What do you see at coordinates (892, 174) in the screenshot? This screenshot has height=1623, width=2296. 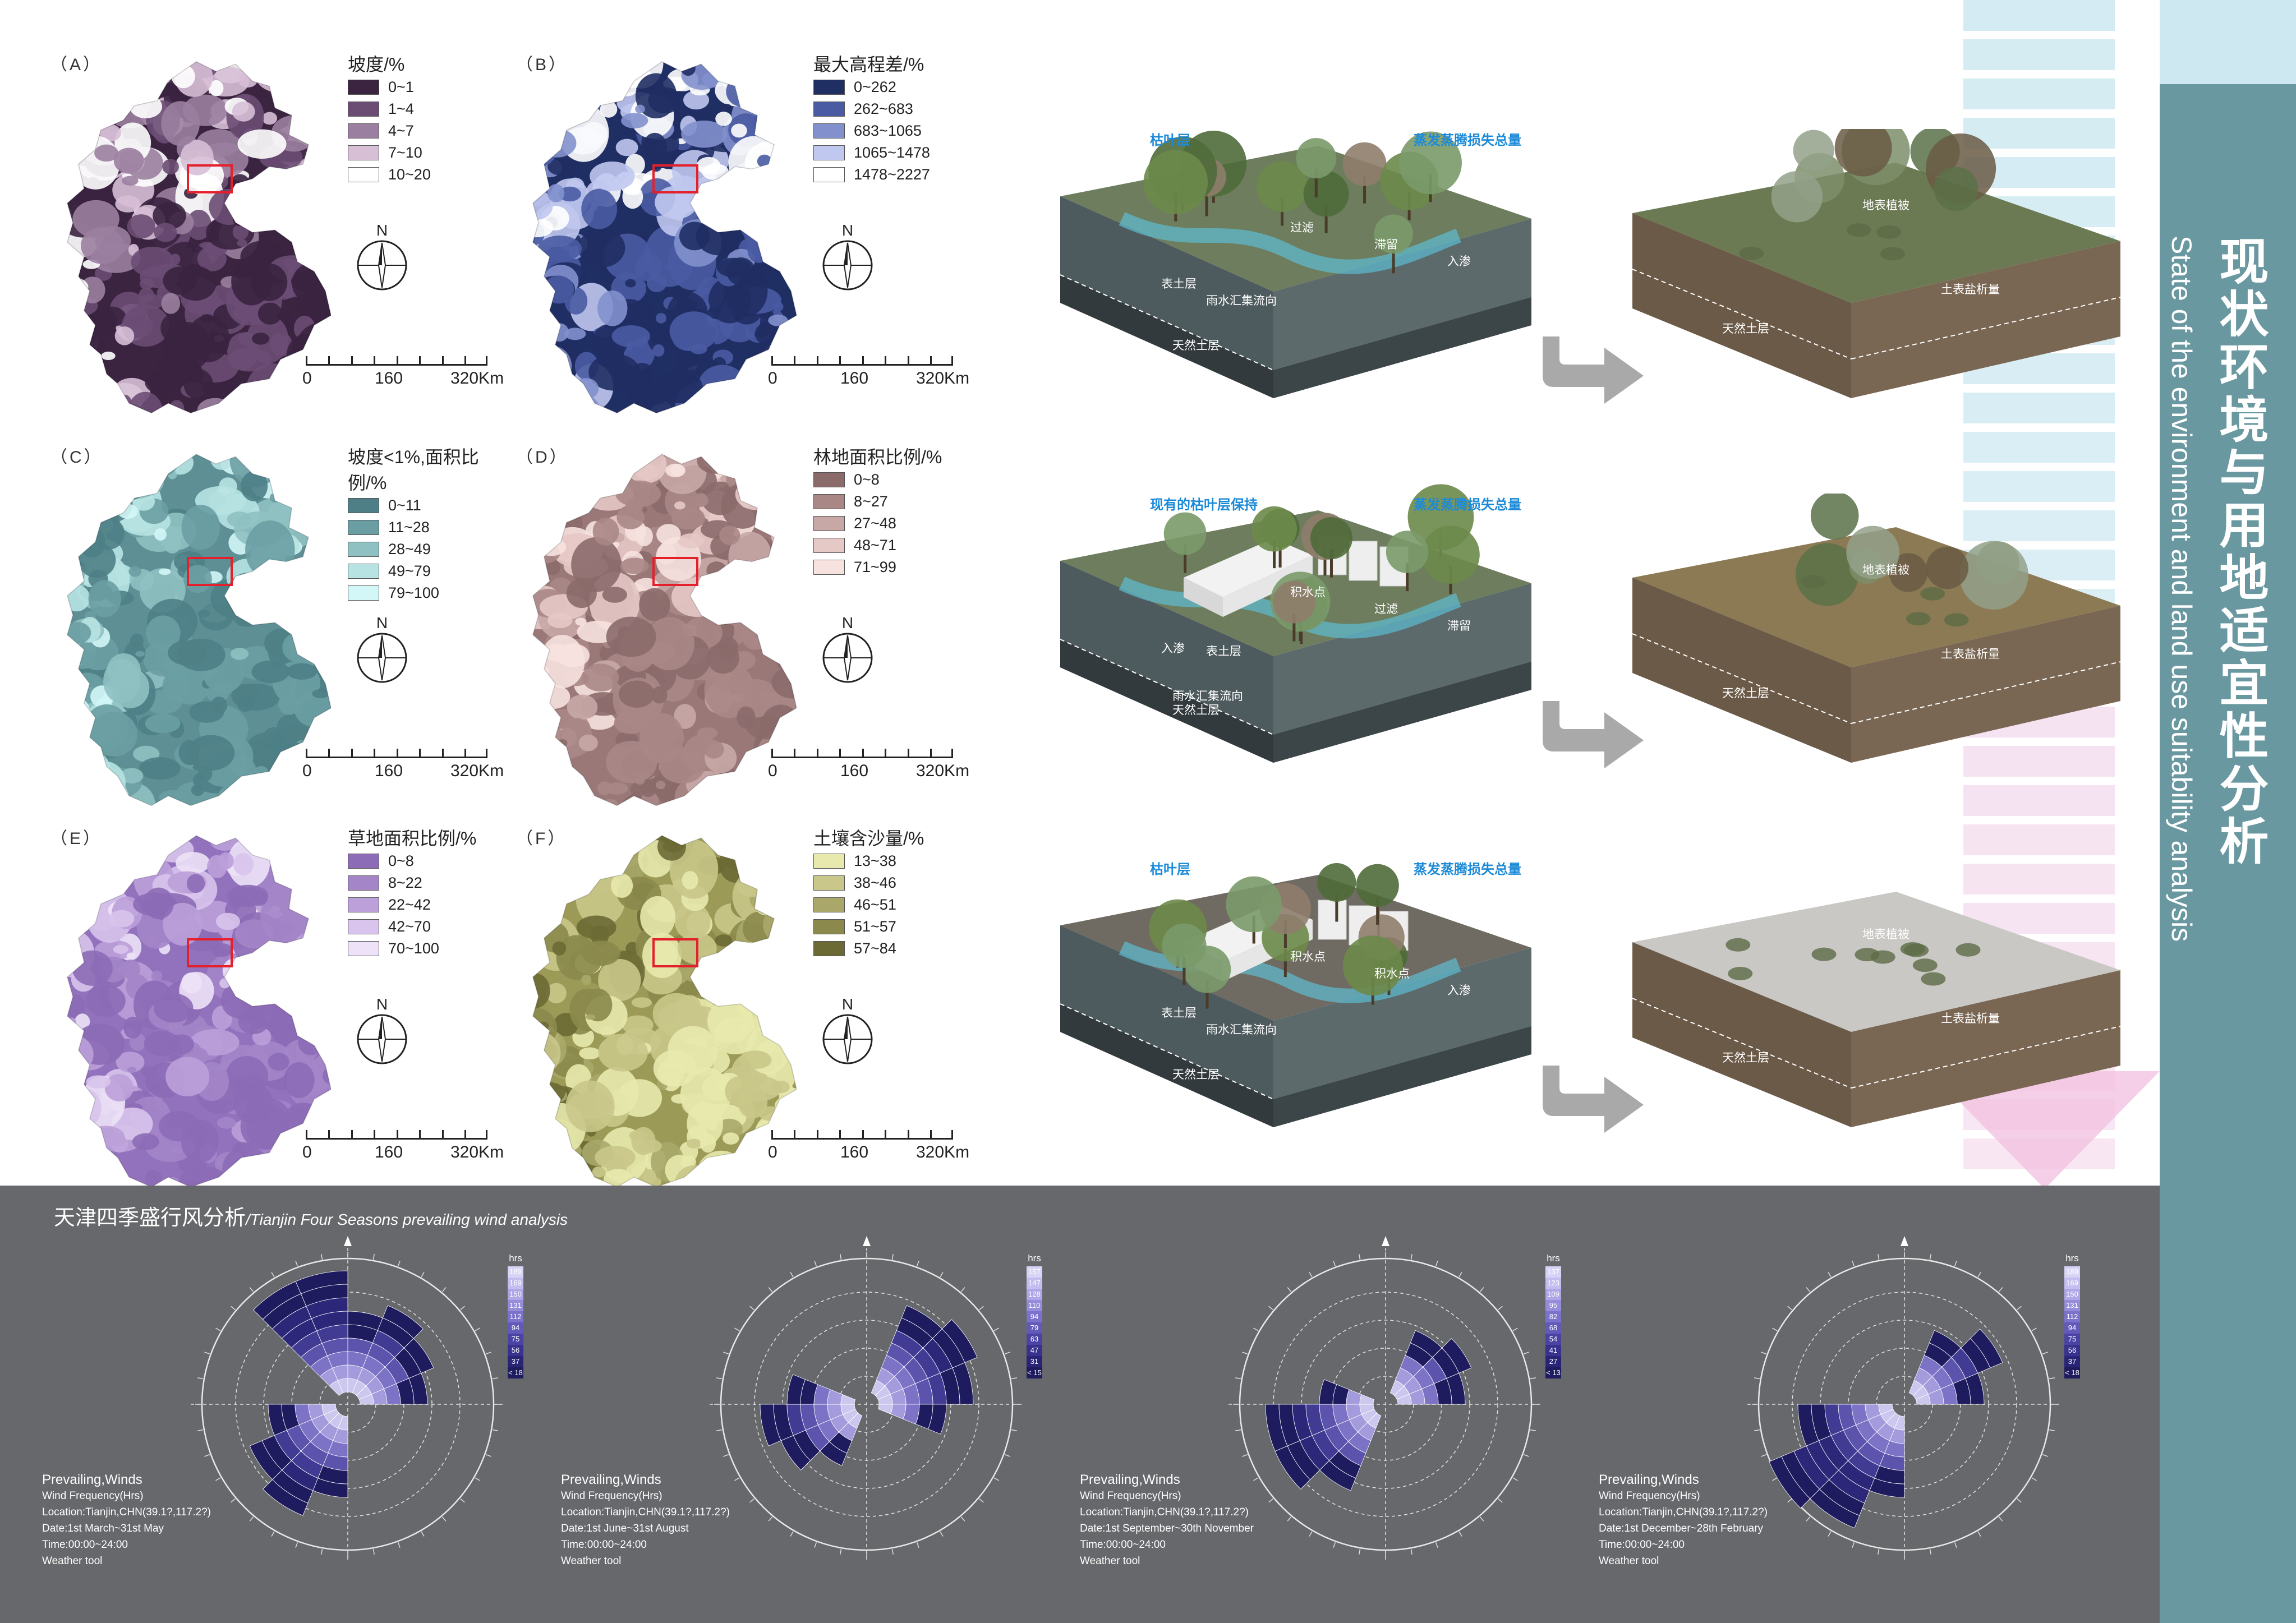 I see `legend-label: 1478~2227` at bounding box center [892, 174].